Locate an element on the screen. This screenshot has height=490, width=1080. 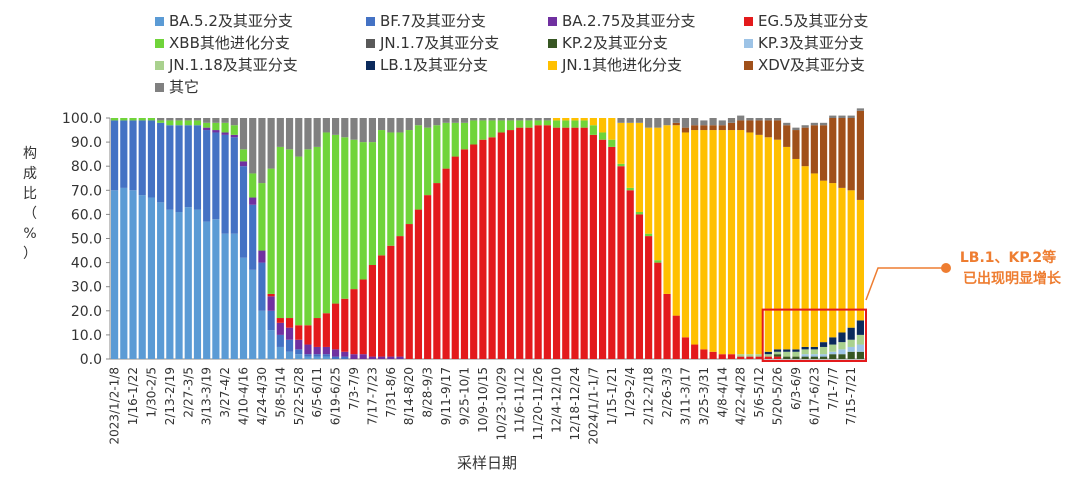
x-tick-label: 2024/1/1-1/7 is located at coordinates (593, 406).